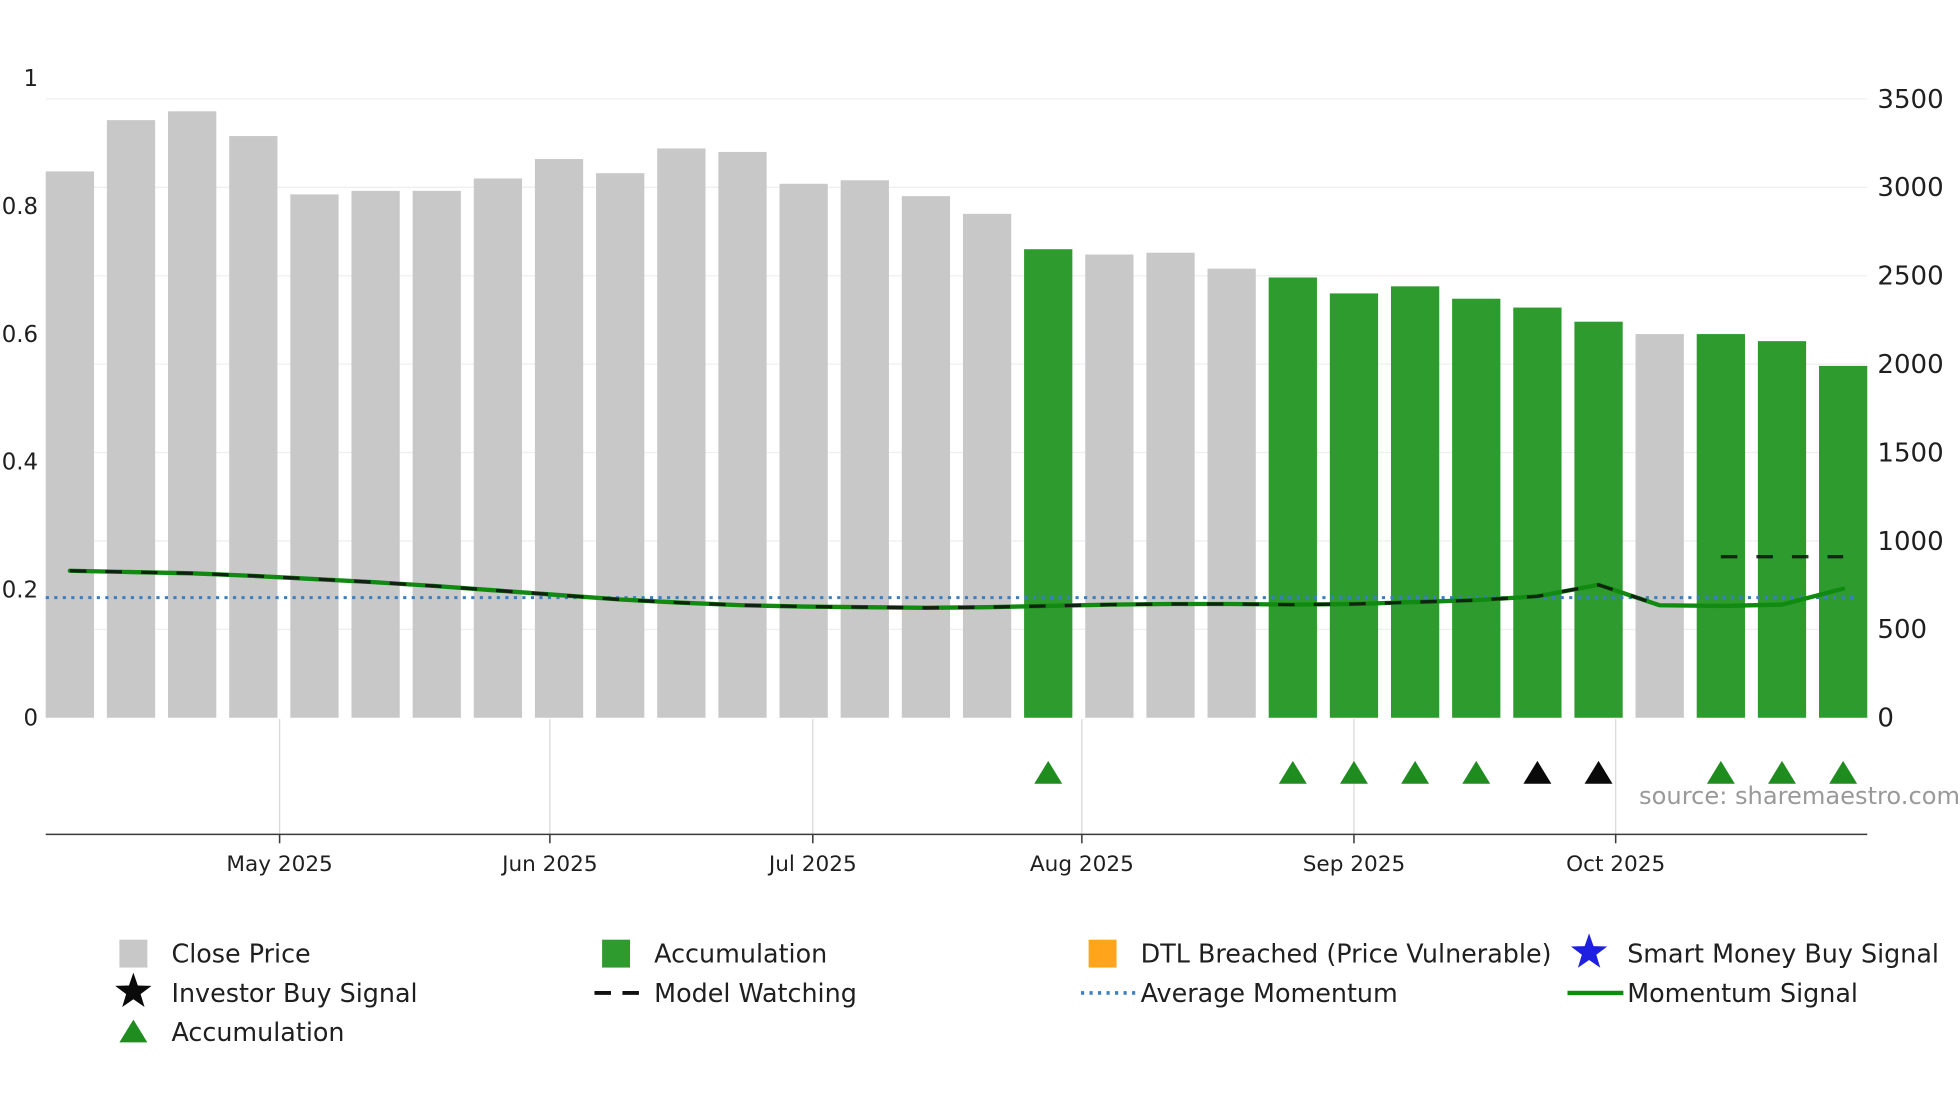 The image size is (1960, 1102). What do you see at coordinates (956, 582) in the screenshot?
I see `model-watching-line` at bounding box center [956, 582].